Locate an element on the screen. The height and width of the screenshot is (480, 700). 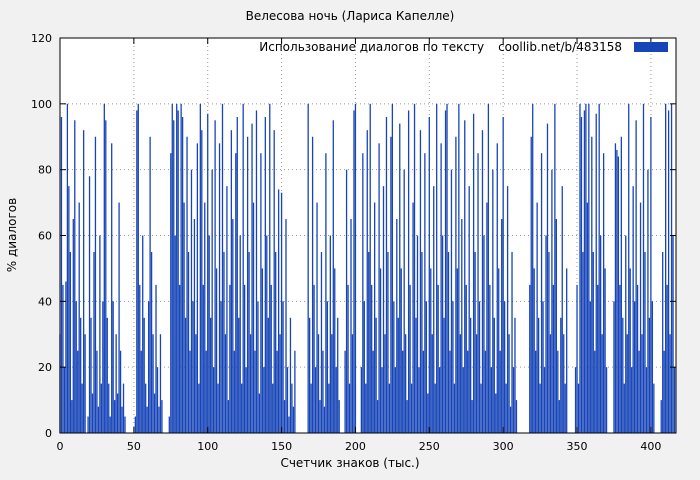
y-tick-label: 0 is located at coordinates (48, 433).